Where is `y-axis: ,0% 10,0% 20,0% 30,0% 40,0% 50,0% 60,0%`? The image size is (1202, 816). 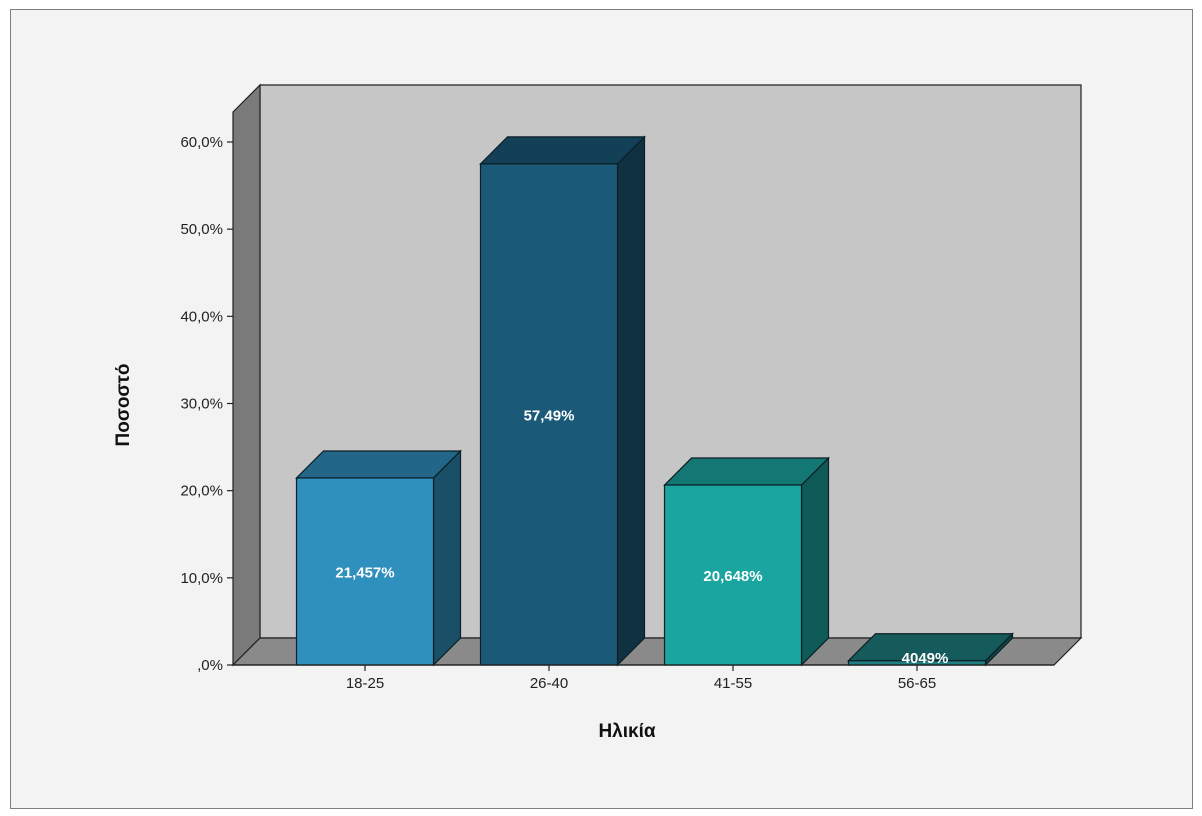 y-axis: ,0% 10,0% 20,0% 30,0% 40,0% 50,0% 60,0% is located at coordinates (206, 404).